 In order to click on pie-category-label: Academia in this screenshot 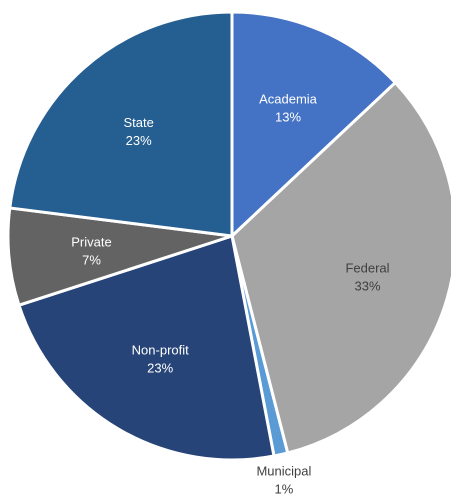, I will do `click(288, 99)`.